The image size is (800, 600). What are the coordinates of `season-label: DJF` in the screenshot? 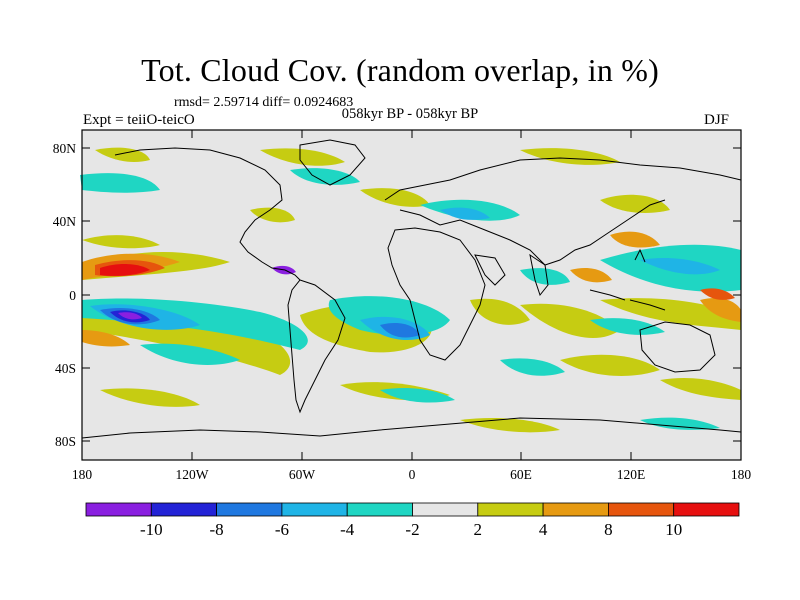 It's located at (717, 120).